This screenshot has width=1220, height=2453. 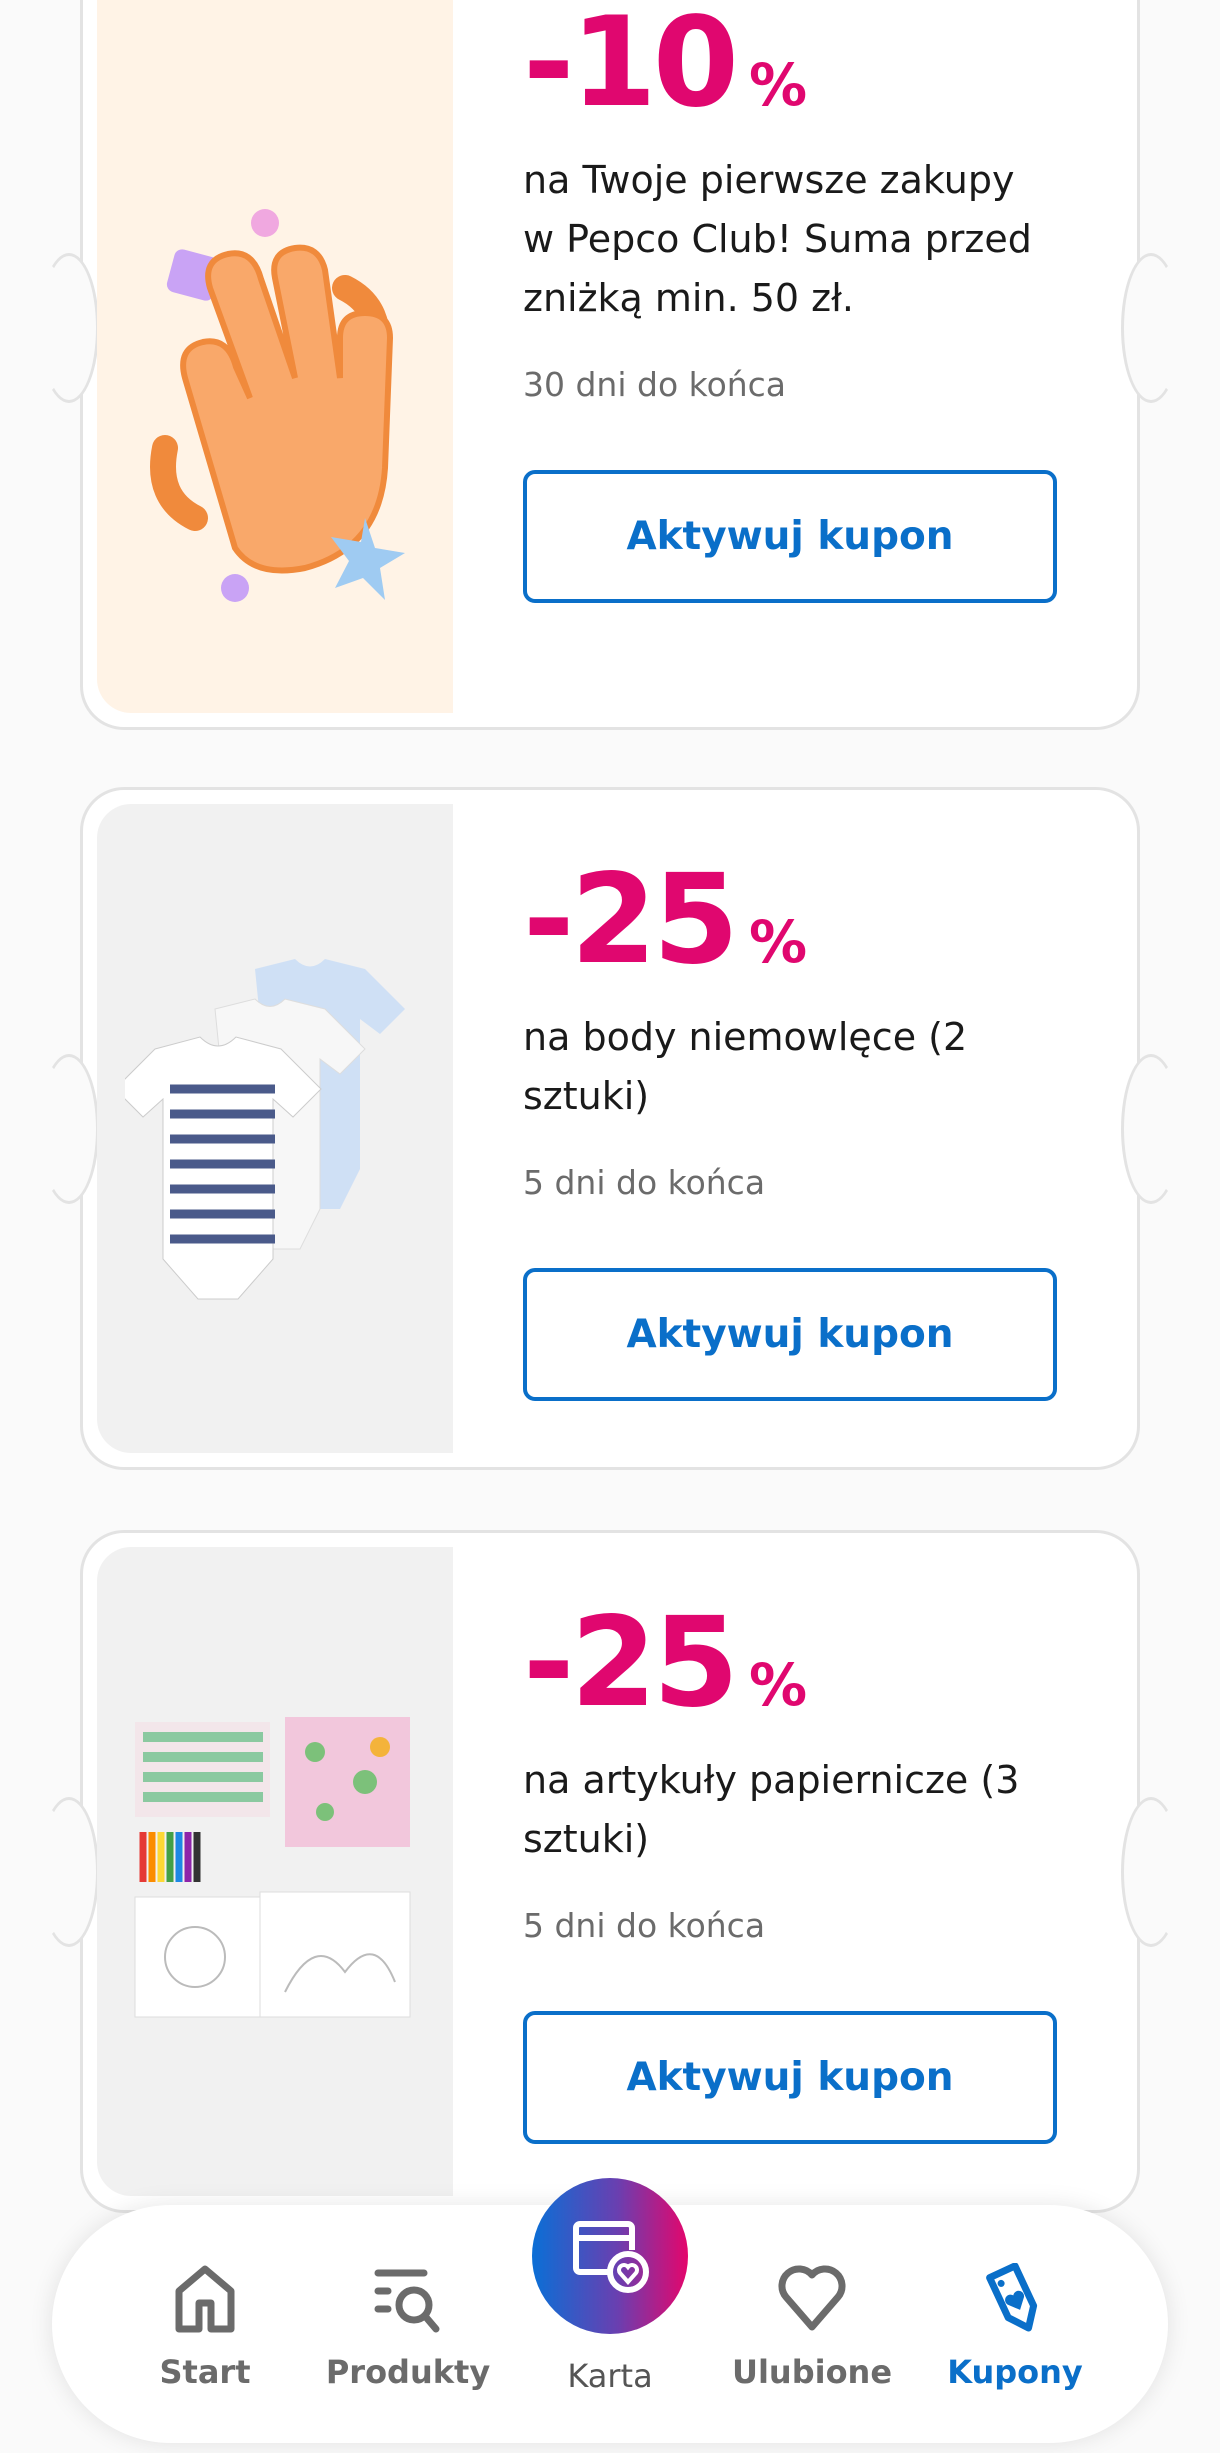 What do you see at coordinates (1015, 2372) in the screenshot?
I see `nav-label: Kupony` at bounding box center [1015, 2372].